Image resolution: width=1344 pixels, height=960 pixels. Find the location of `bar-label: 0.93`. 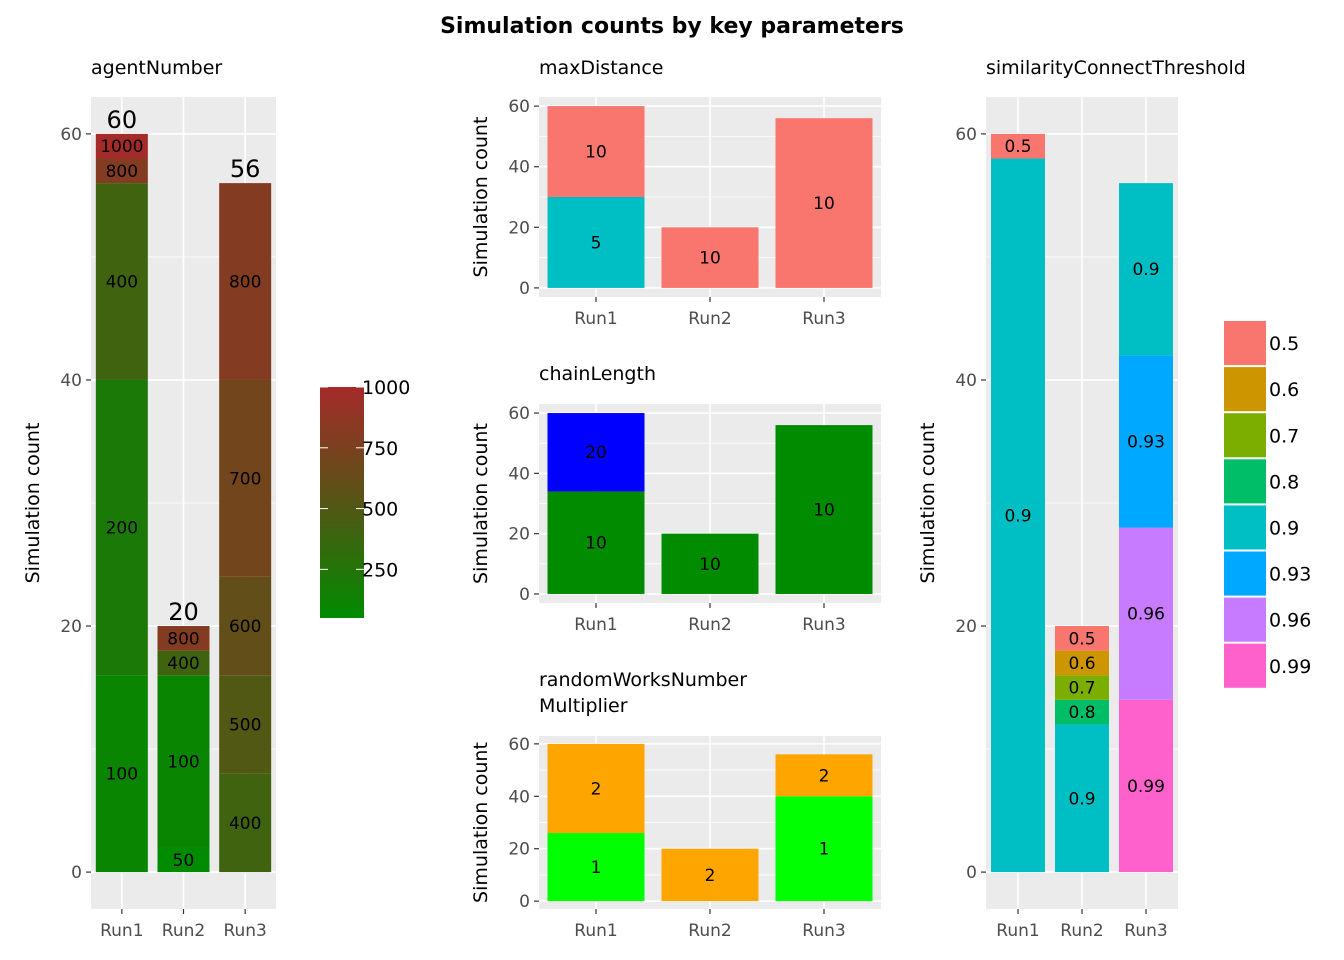

bar-label: 0.93 is located at coordinates (1146, 442).